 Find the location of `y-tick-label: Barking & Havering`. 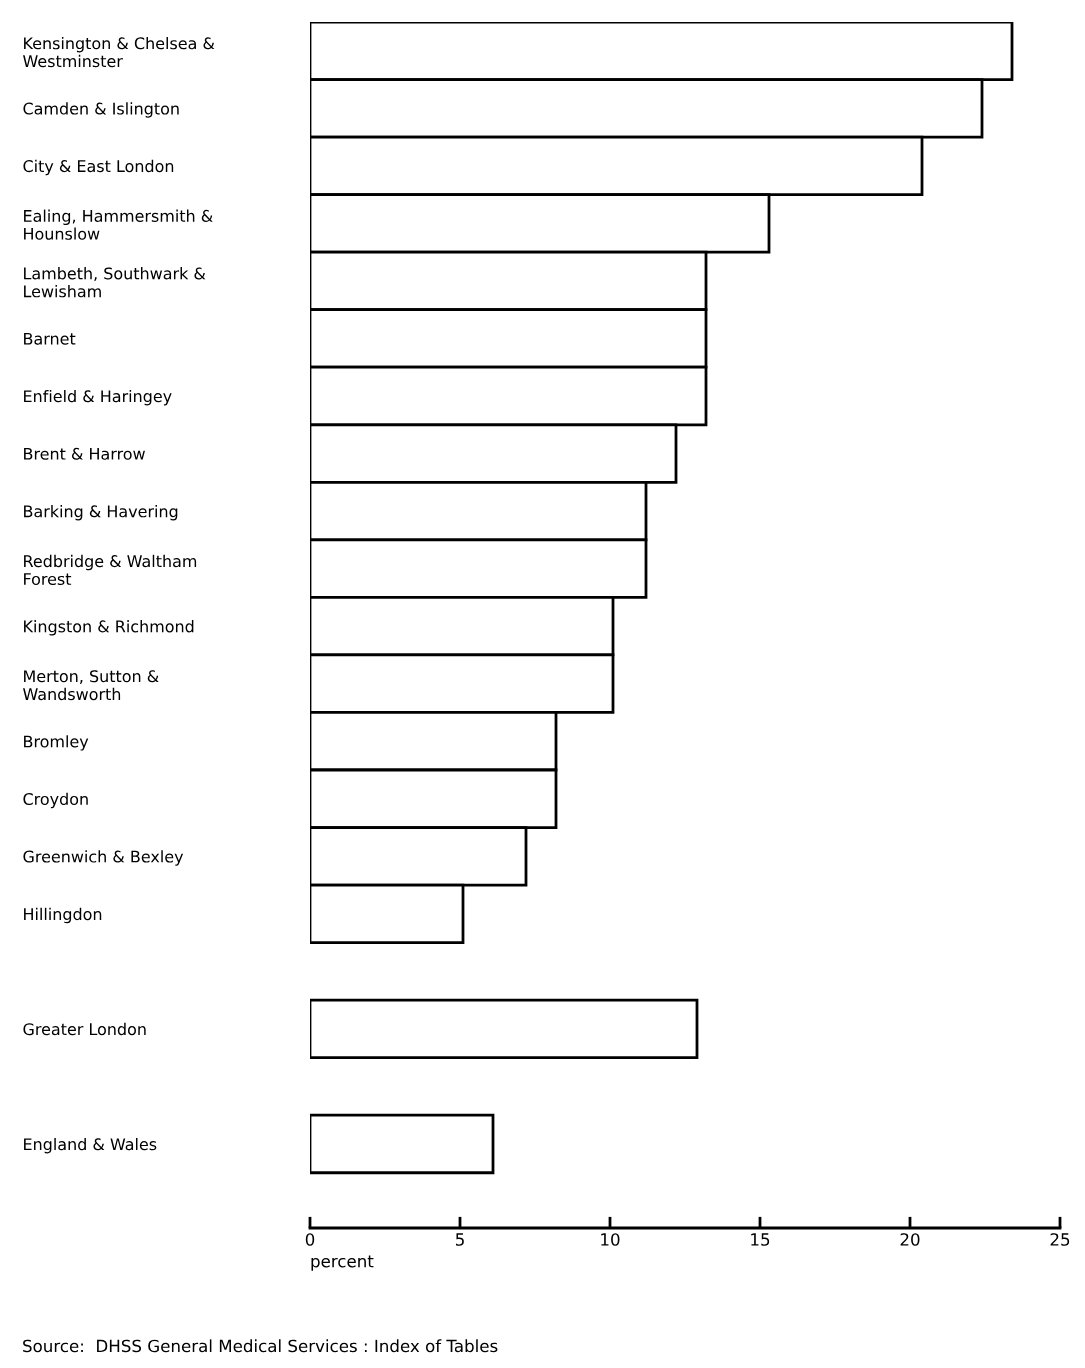

y-tick-label: Barking & Havering is located at coordinates (101, 513).